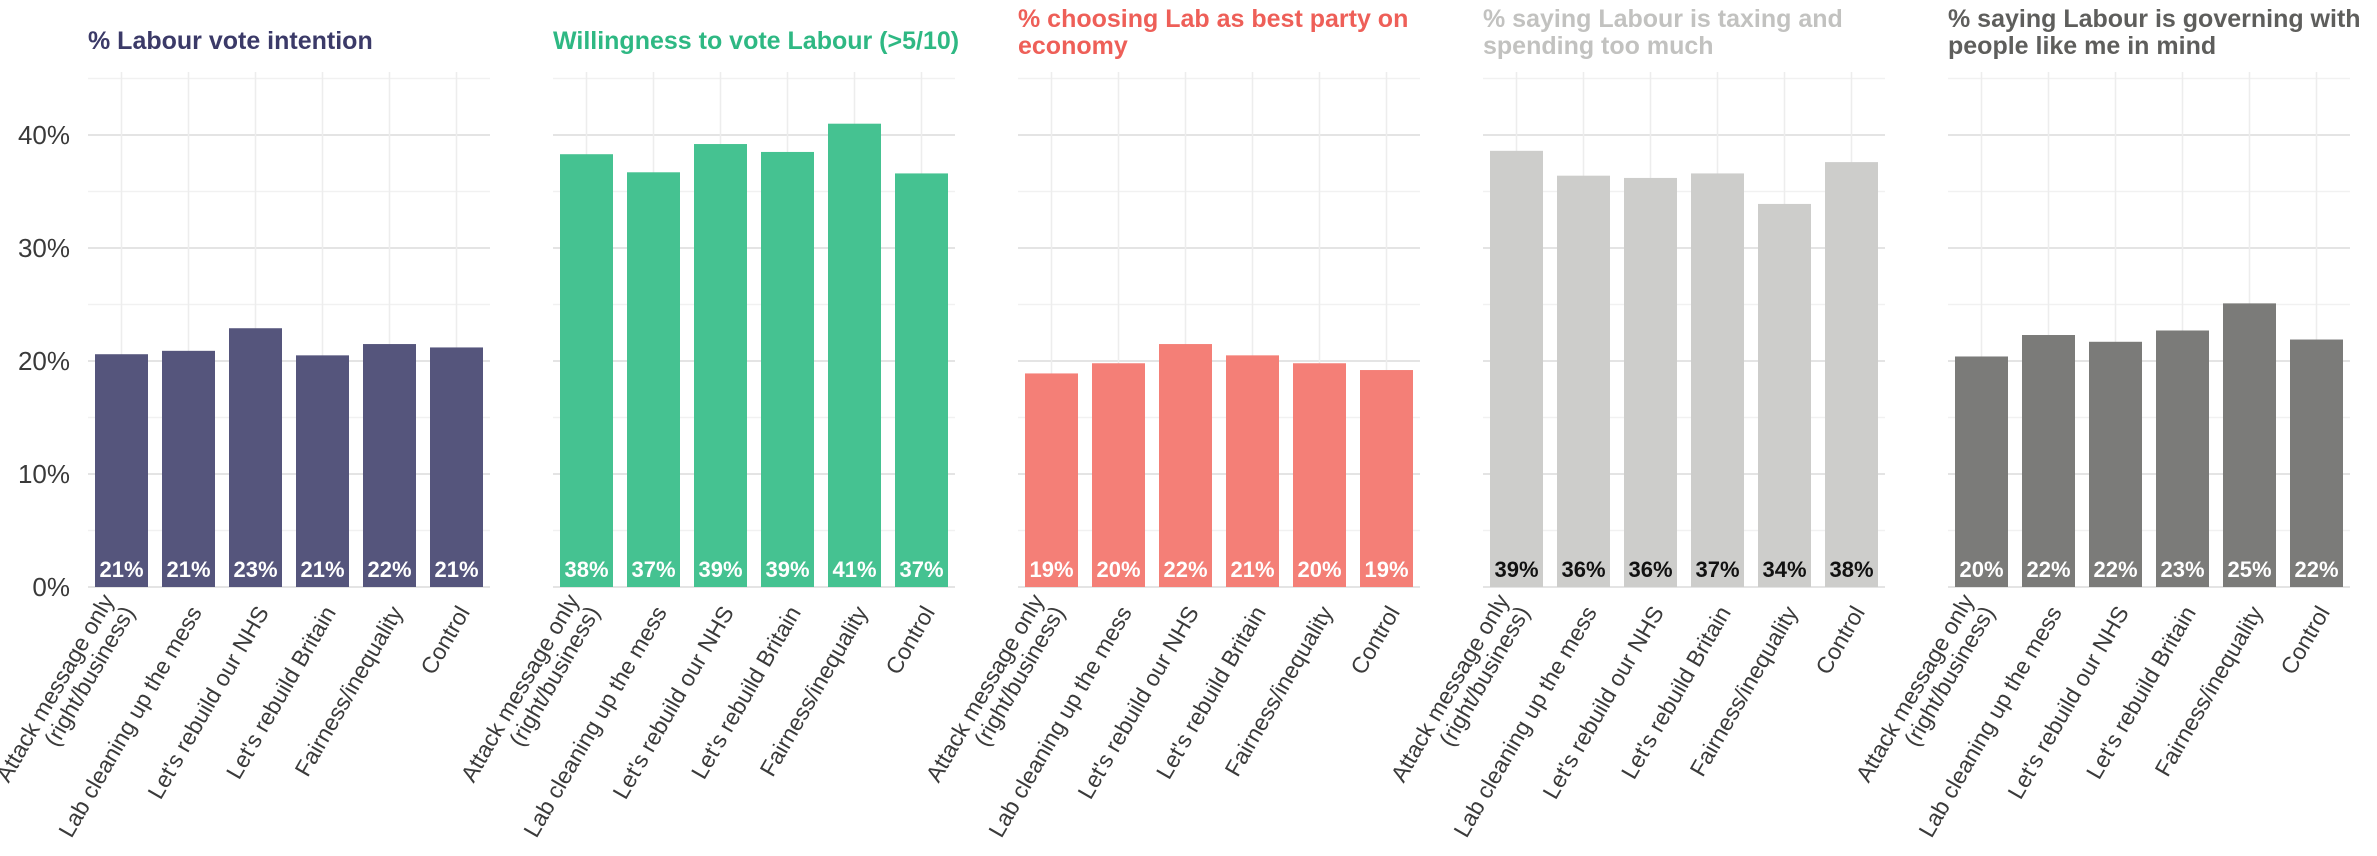 This screenshot has height=856, width=2377. I want to click on panel-title: % choosing Lab as best party on economy, so click(1213, 32).